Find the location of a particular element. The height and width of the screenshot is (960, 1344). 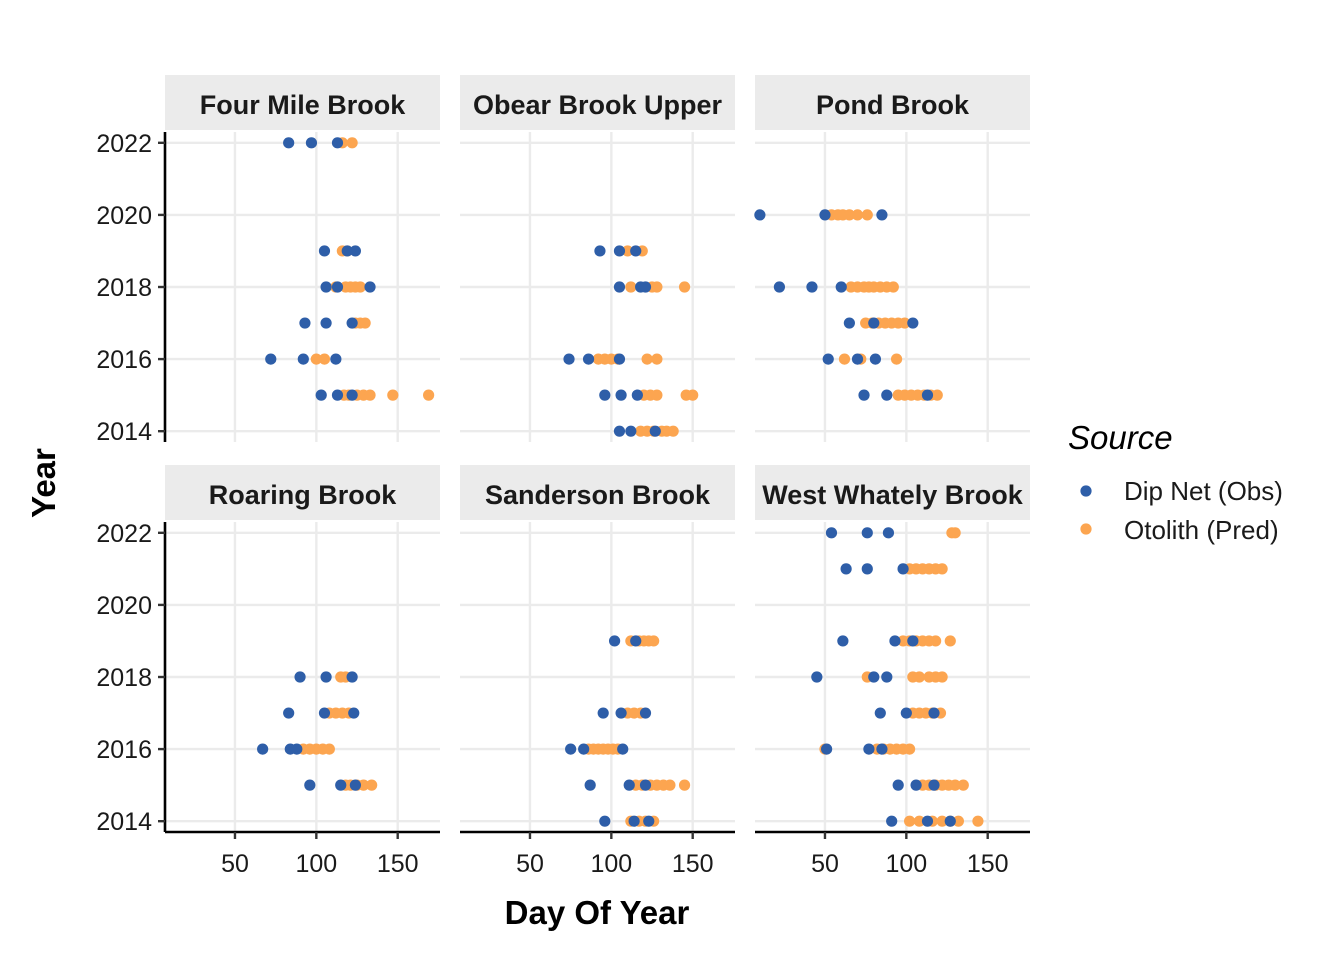

panel-obear-brook-upper: Obear Brook Upper is located at coordinates (597, 258).